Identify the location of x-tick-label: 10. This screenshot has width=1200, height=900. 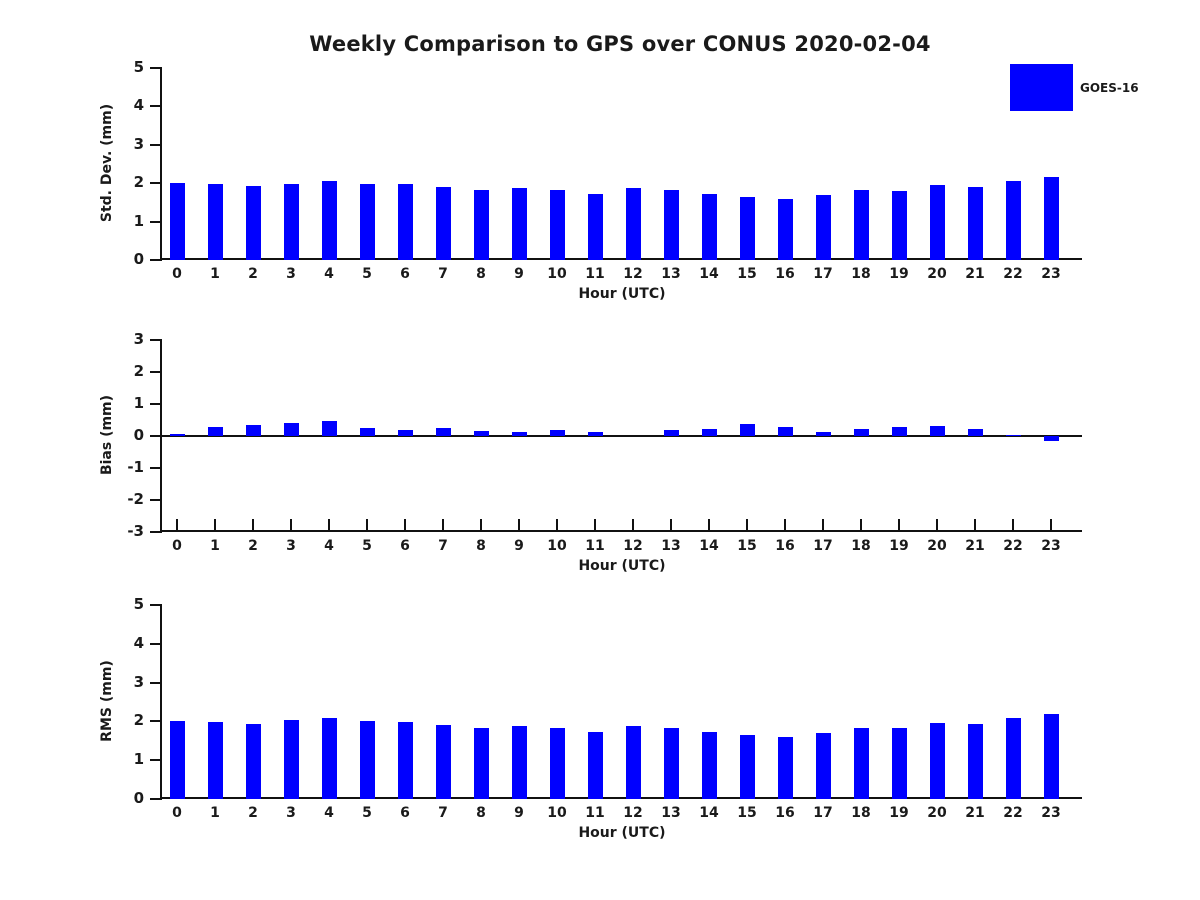
(557, 274).